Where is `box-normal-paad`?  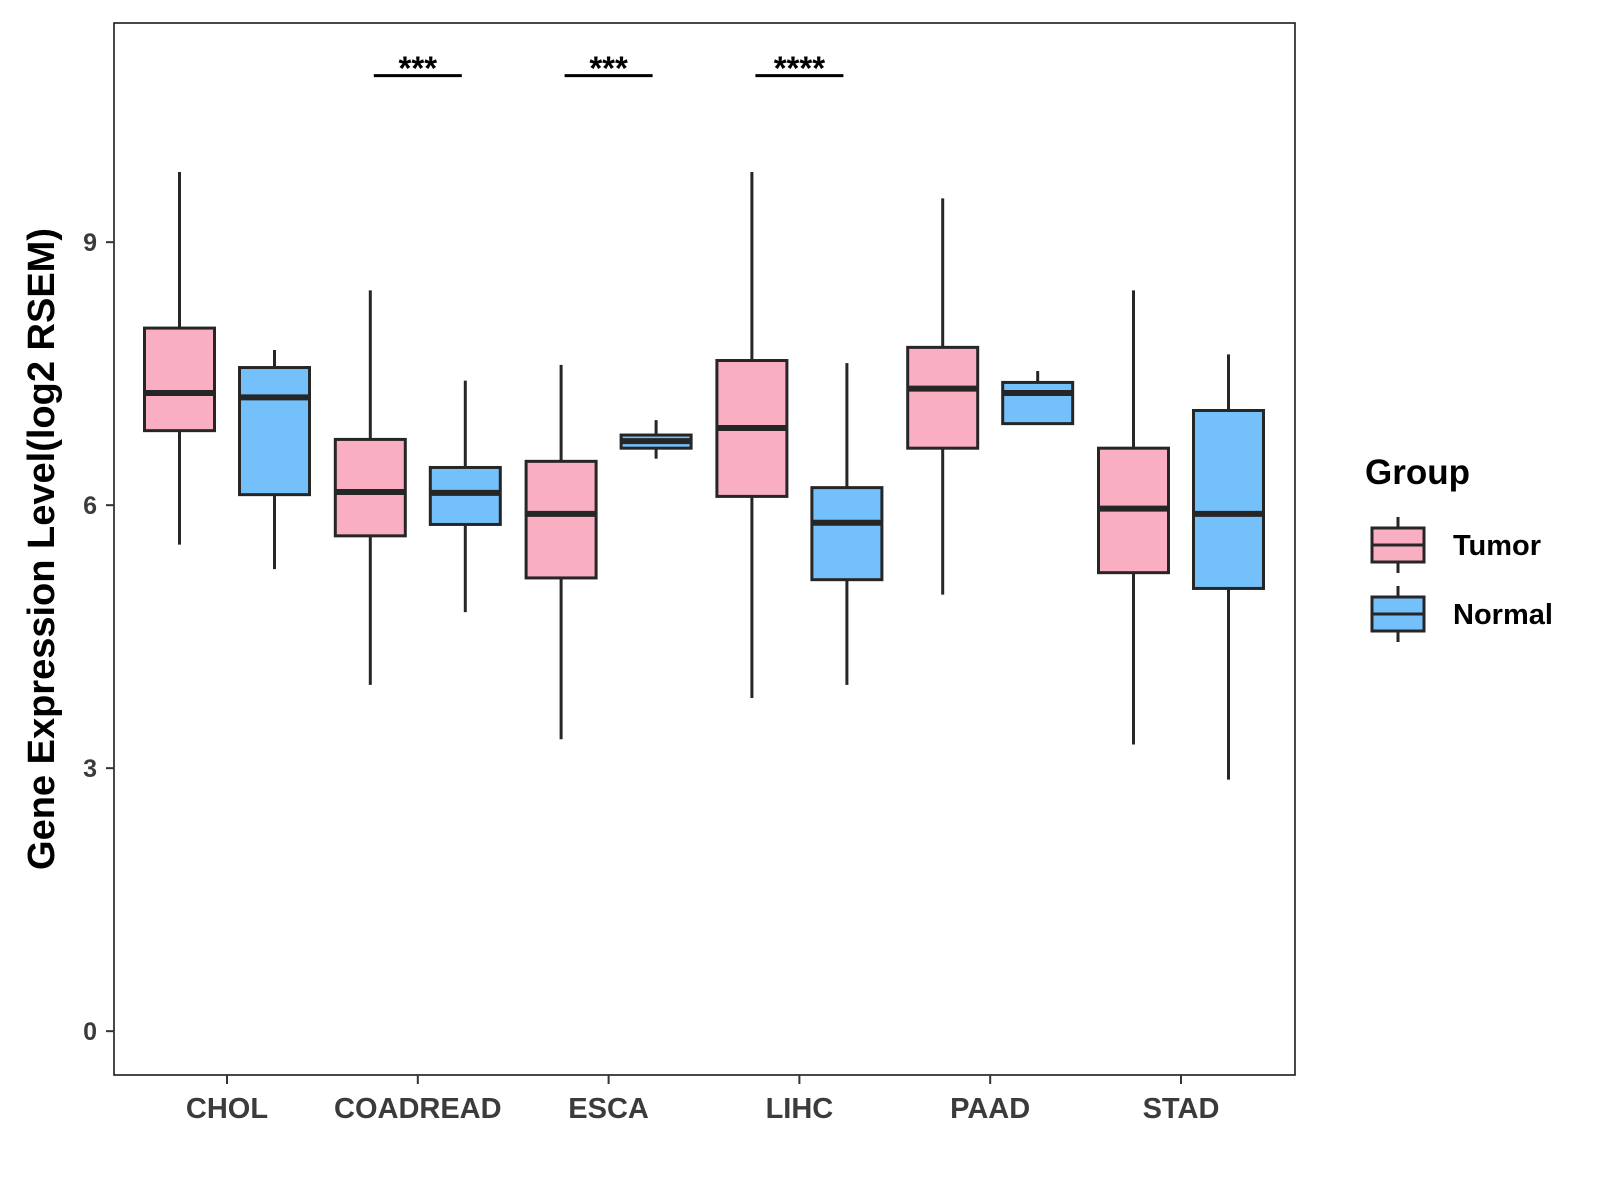 box-normal-paad is located at coordinates (1038, 398).